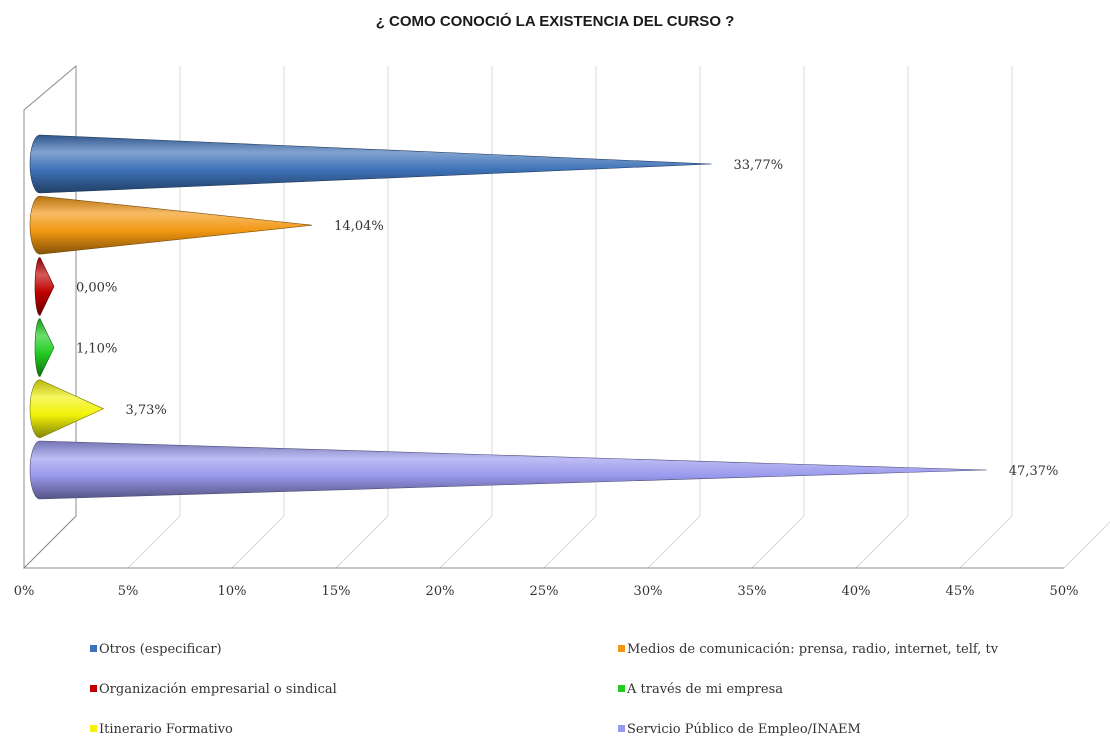 The height and width of the screenshot is (743, 1110). Describe the element at coordinates (856, 591) in the screenshot. I see `x-tick-label: 40%` at that location.